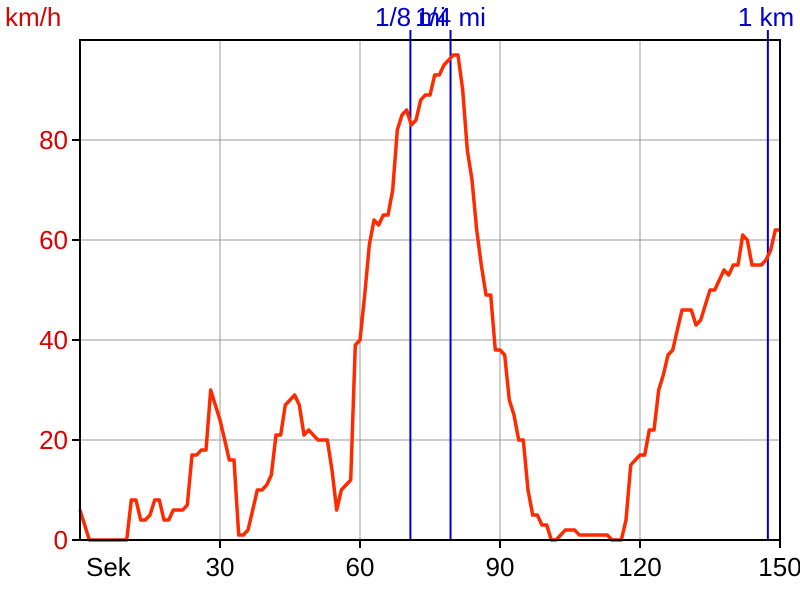 The height and width of the screenshot is (600, 800). What do you see at coordinates (639, 567) in the screenshot?
I see `x-tick-label: 120` at bounding box center [639, 567].